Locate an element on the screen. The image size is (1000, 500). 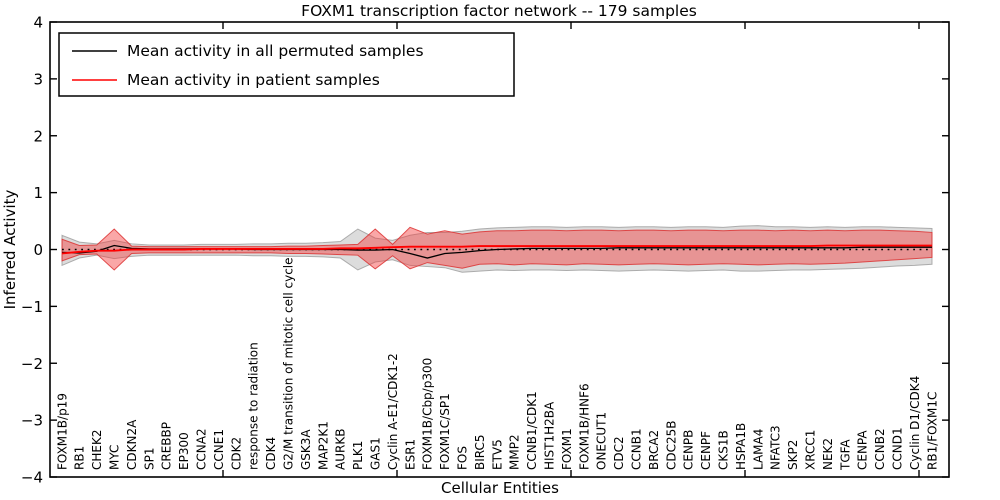
y-tick-label: 1 is located at coordinates (38, 193).